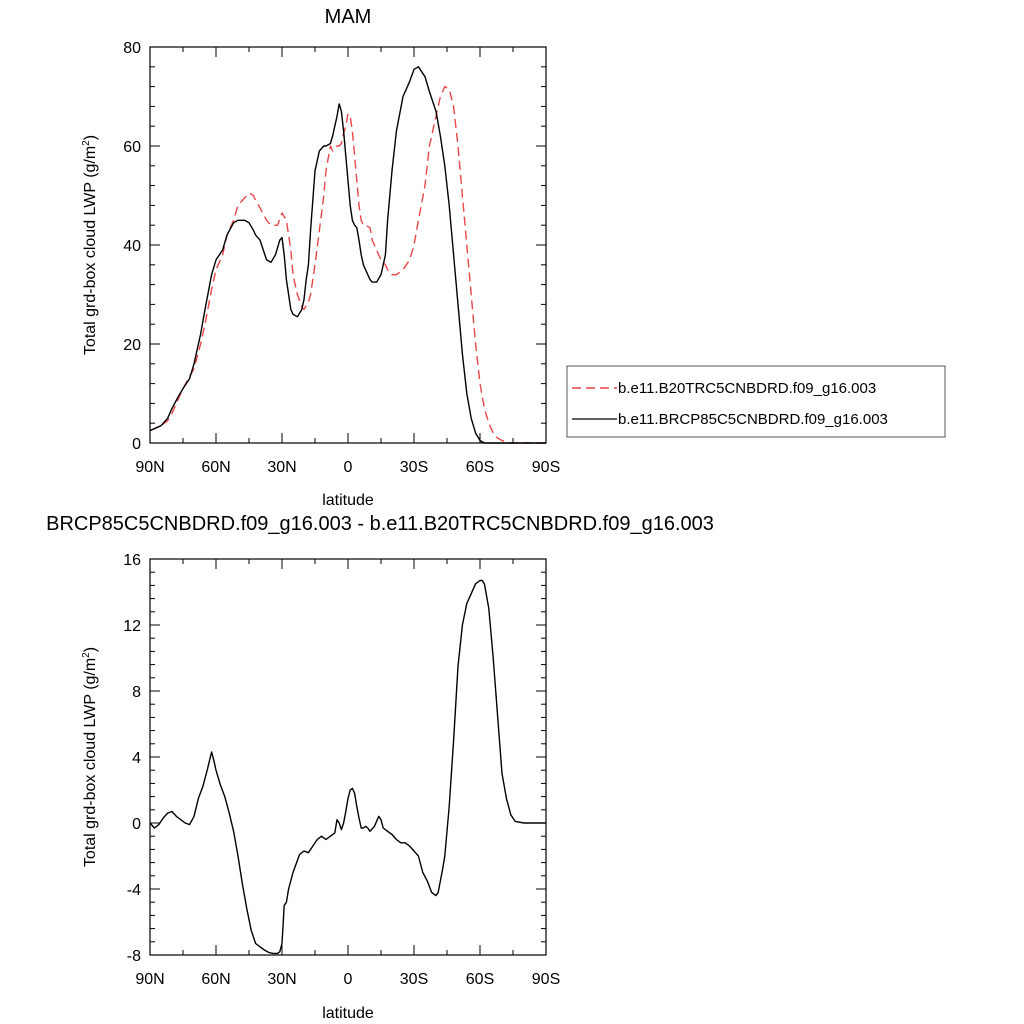 This screenshot has width=1024, height=1024. What do you see at coordinates (348, 500) in the screenshot?
I see `top-chart-x-axis-title: latitude` at bounding box center [348, 500].